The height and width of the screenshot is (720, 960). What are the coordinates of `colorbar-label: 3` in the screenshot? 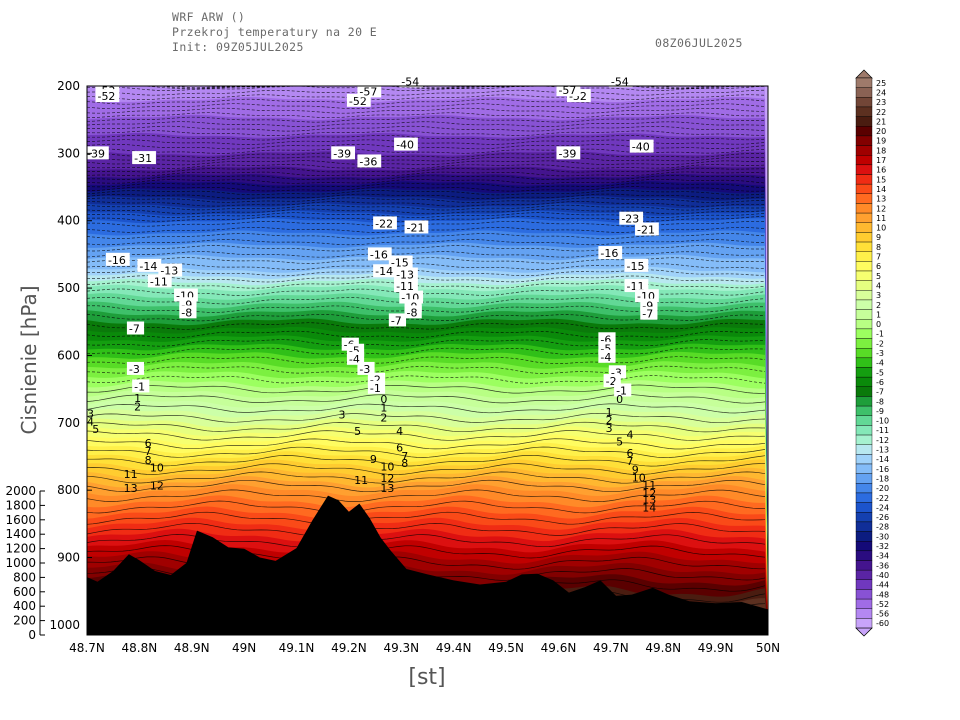 It's located at (878, 295).